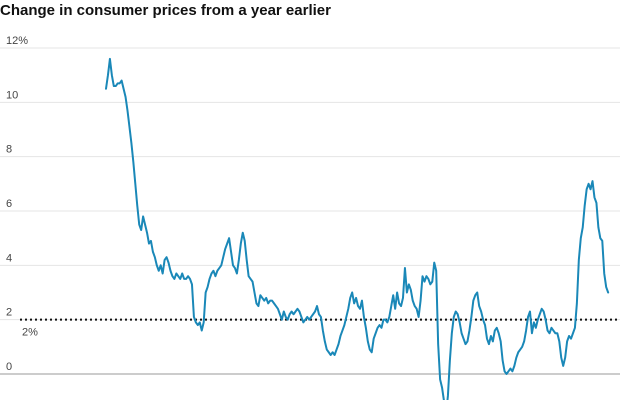 This screenshot has height=400, width=620. What do you see at coordinates (17, 41) in the screenshot?
I see `y-tick-label: 12%` at bounding box center [17, 41].